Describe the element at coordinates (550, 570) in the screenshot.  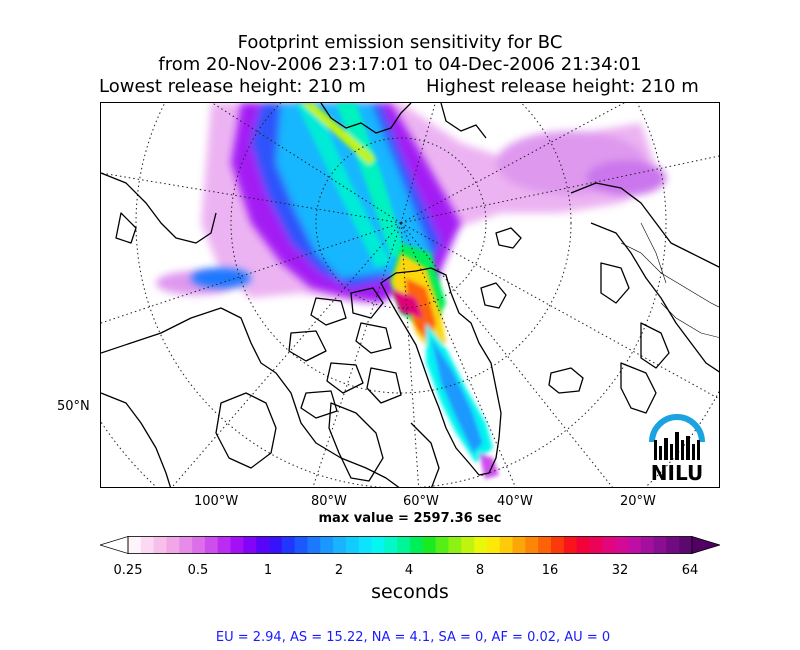
I see `cb-tick-6: 16` at that location.